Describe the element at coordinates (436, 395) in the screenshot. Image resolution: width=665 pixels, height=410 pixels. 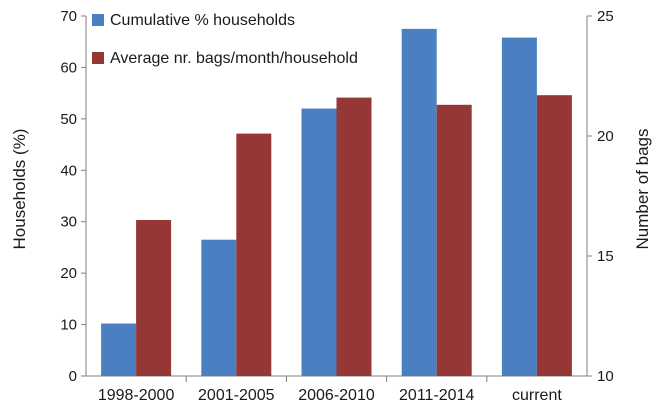
I see `x-tick-label: 2011-2014` at that location.